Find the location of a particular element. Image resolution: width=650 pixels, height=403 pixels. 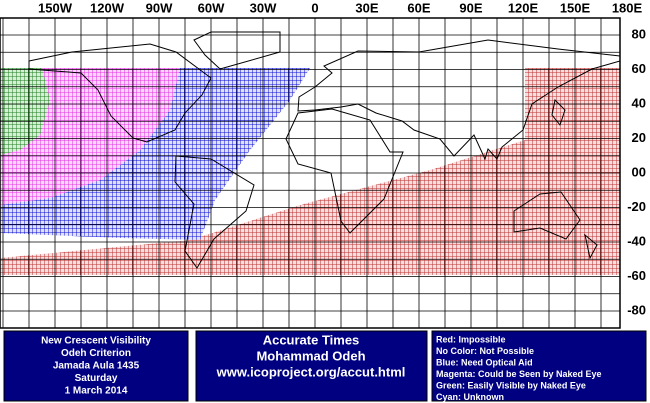

longitude-labels: 150W 120W 90W 60W 30W 0 30E 60E 90E 120E 150E 180E is located at coordinates (340, 7).